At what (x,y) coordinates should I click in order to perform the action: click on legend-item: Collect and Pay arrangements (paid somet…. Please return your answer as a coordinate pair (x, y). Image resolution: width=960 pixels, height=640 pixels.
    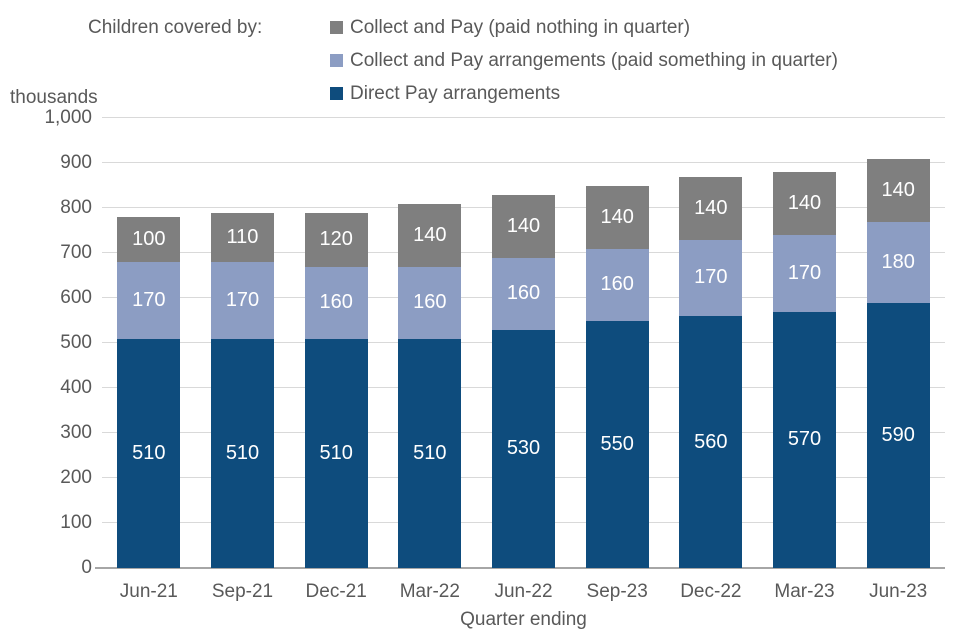
    Looking at the image, I should click on (584, 60).